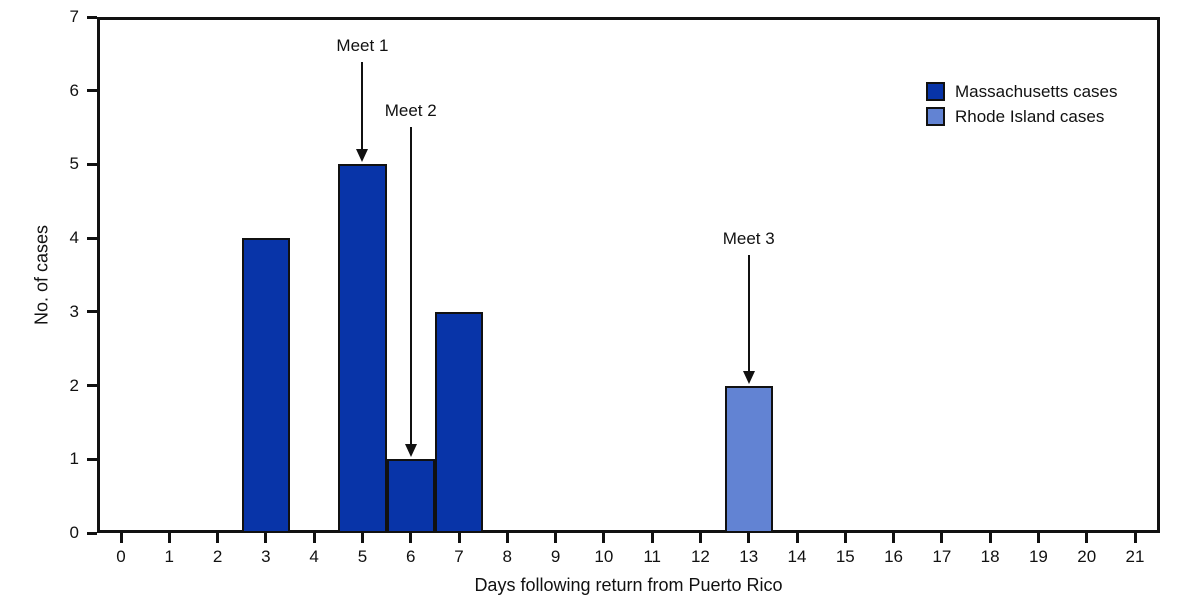 The height and width of the screenshot is (606, 1200). What do you see at coordinates (749, 556) in the screenshot?
I see `x-axis-tick-label: 13` at bounding box center [749, 556].